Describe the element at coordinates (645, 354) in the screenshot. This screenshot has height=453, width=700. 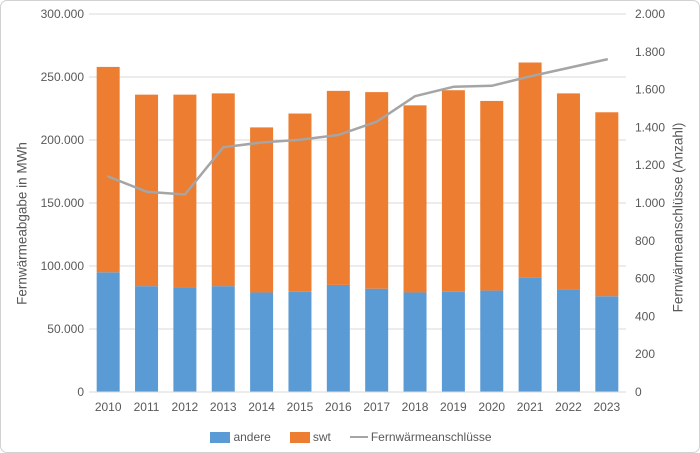
I see `right-axis-tick-label: 200` at that location.